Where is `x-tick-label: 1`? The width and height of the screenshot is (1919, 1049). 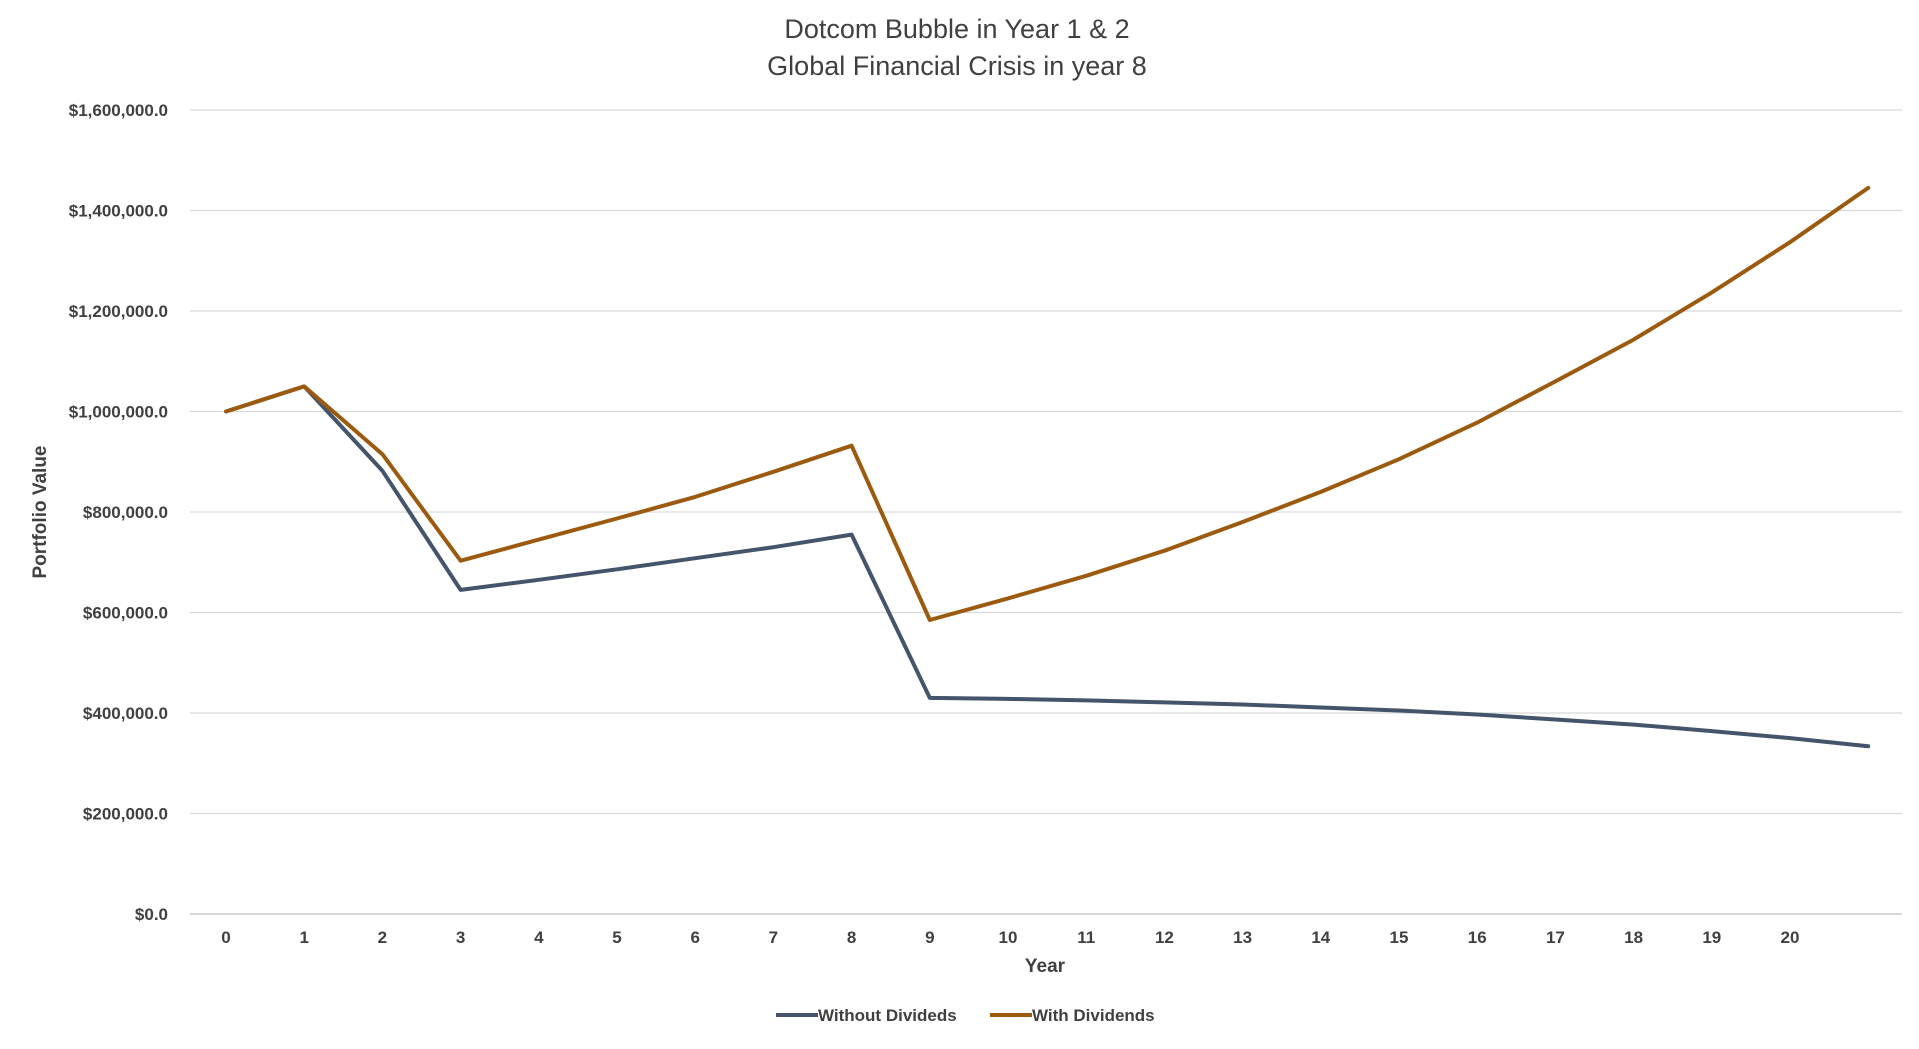
x-tick-label: 1 is located at coordinates (303, 937).